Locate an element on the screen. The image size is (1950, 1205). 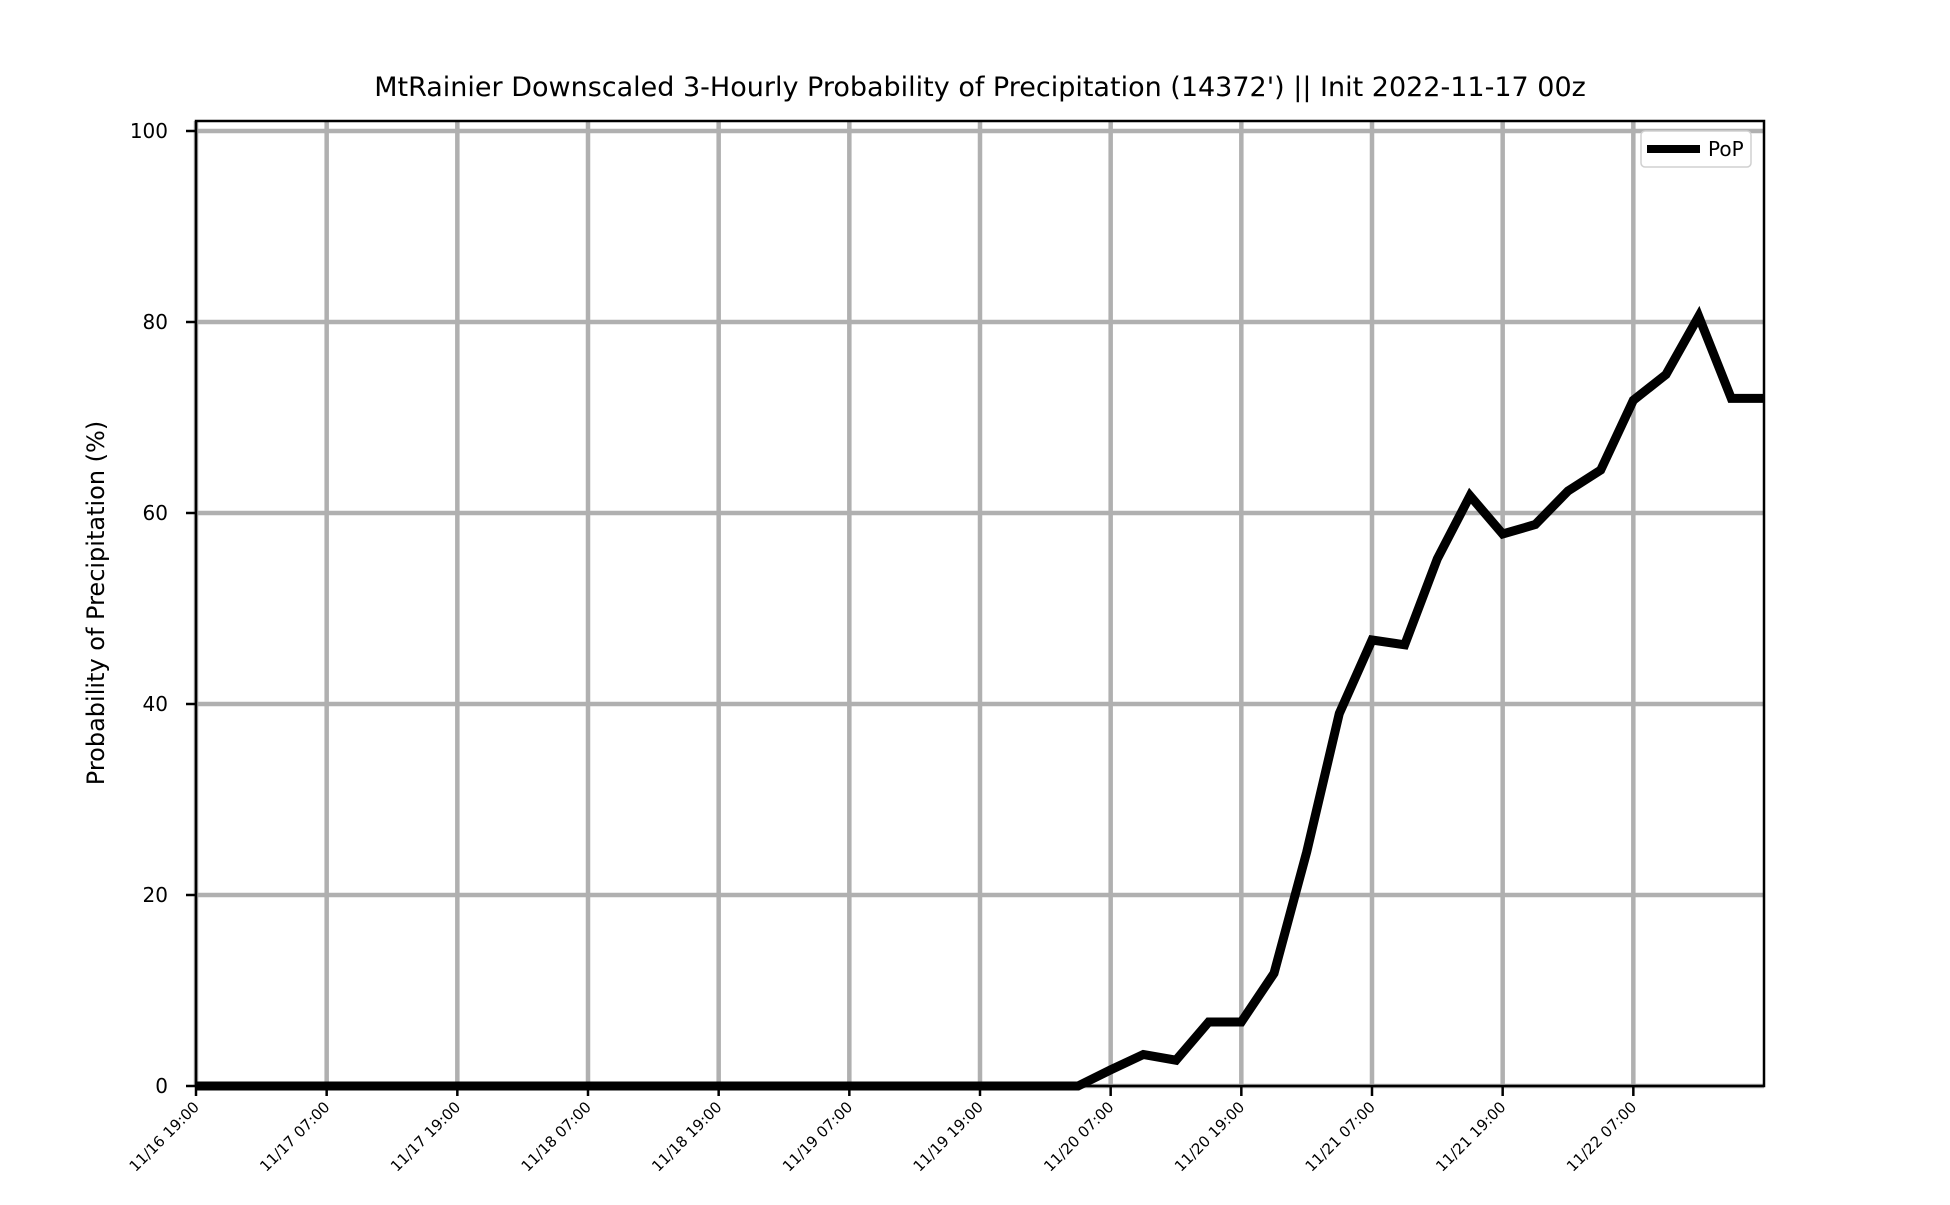
y-tick-label: 20 is located at coordinates (155, 895).